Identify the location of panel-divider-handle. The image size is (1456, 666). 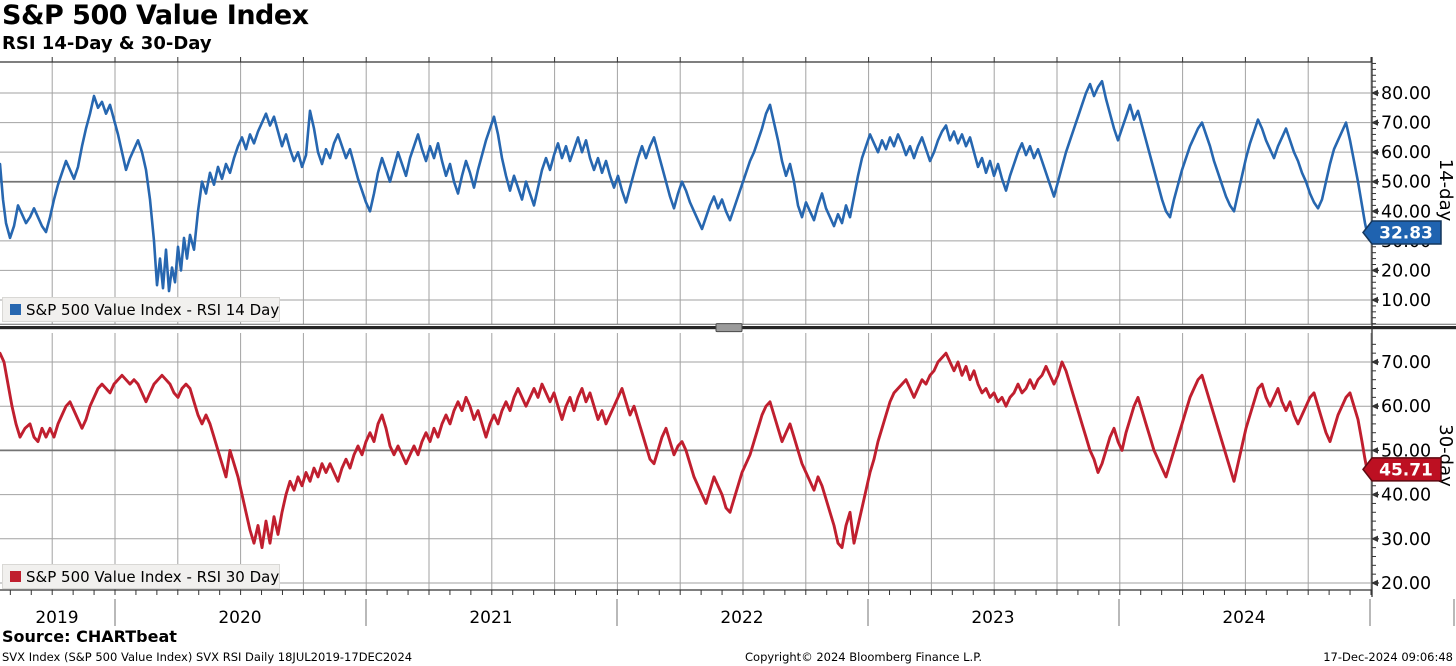
(729, 328).